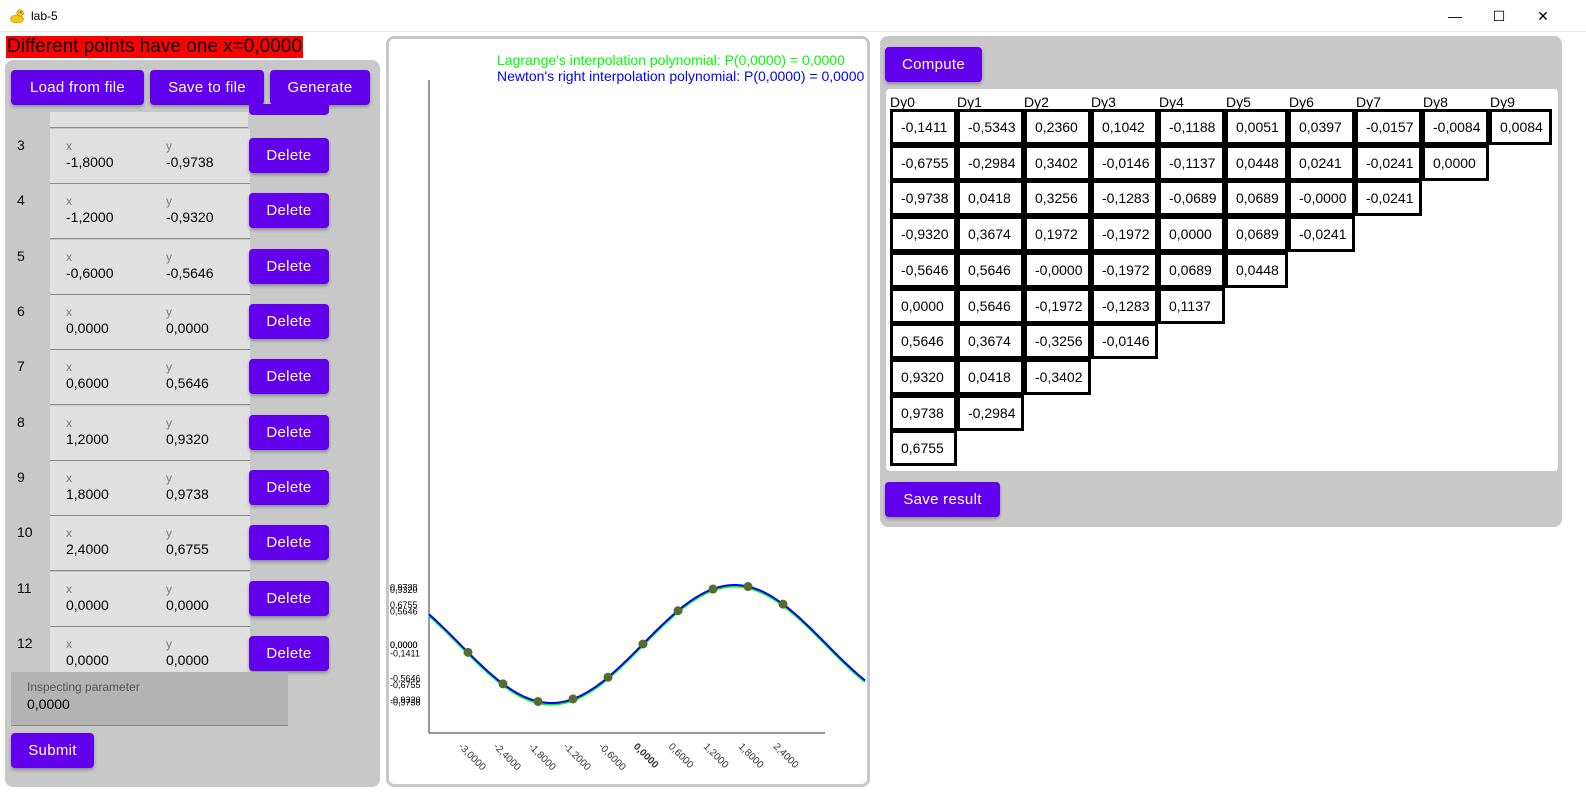 Image resolution: width=1586 pixels, height=793 pixels. Describe the element at coordinates (1191, 198) in the screenshot. I see `diff-cell: -0,0689` at that location.